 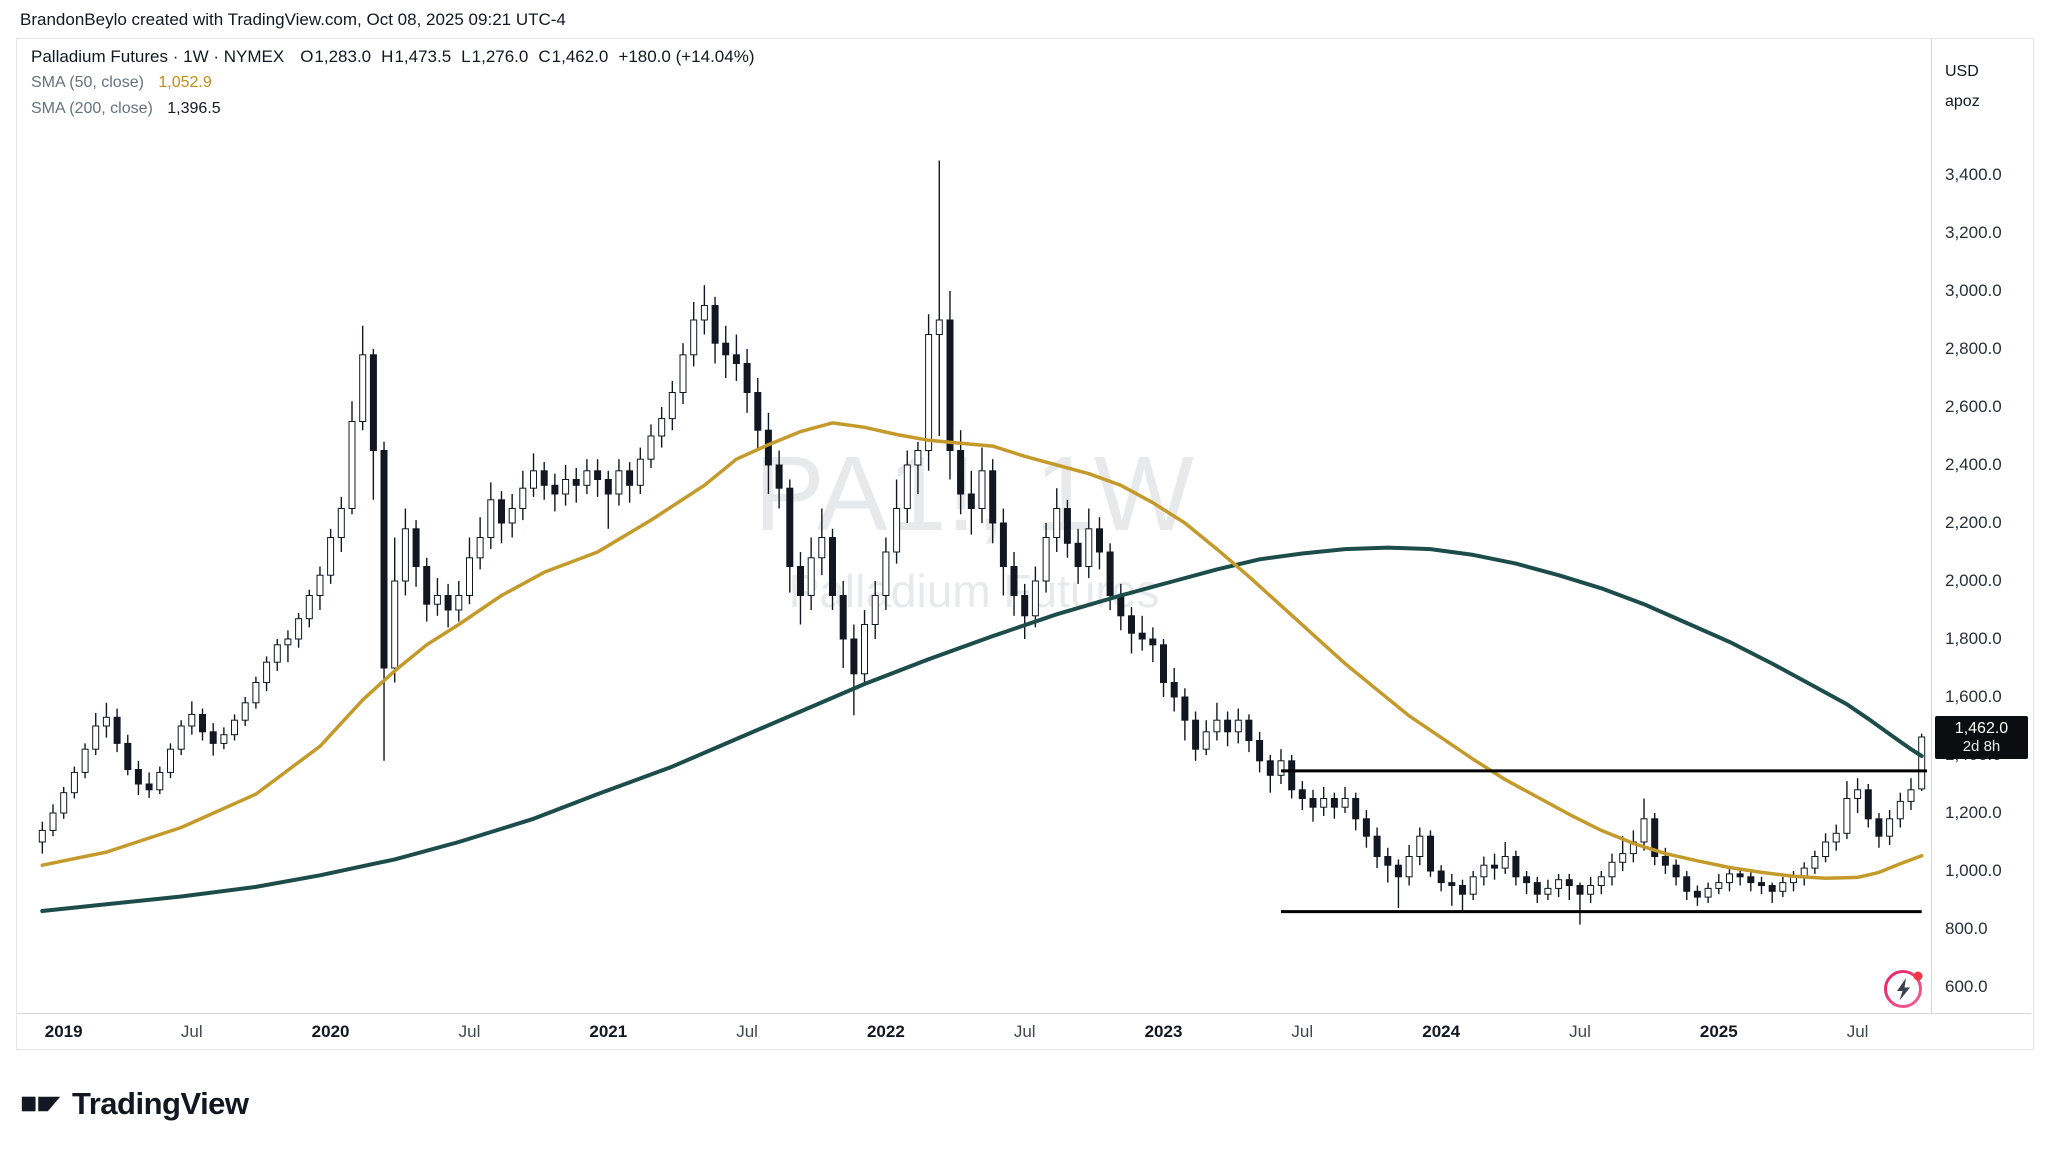 I want to click on flash-button, so click(x=1904, y=988).